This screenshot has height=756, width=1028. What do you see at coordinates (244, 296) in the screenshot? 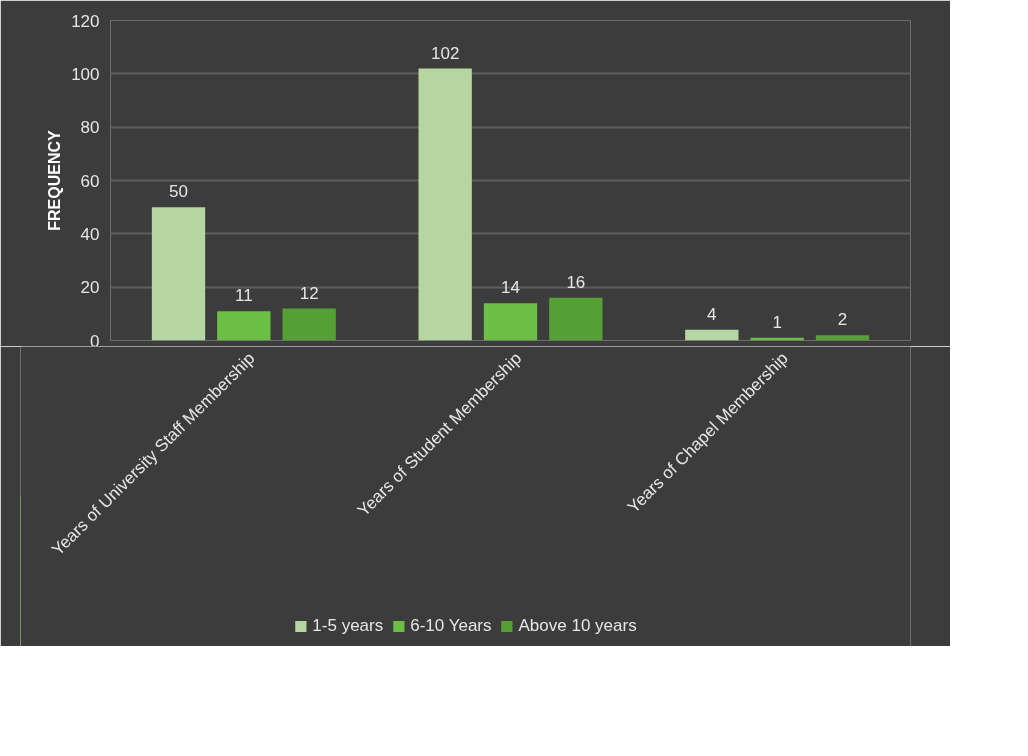
I see `data-label: 11` at bounding box center [244, 296].